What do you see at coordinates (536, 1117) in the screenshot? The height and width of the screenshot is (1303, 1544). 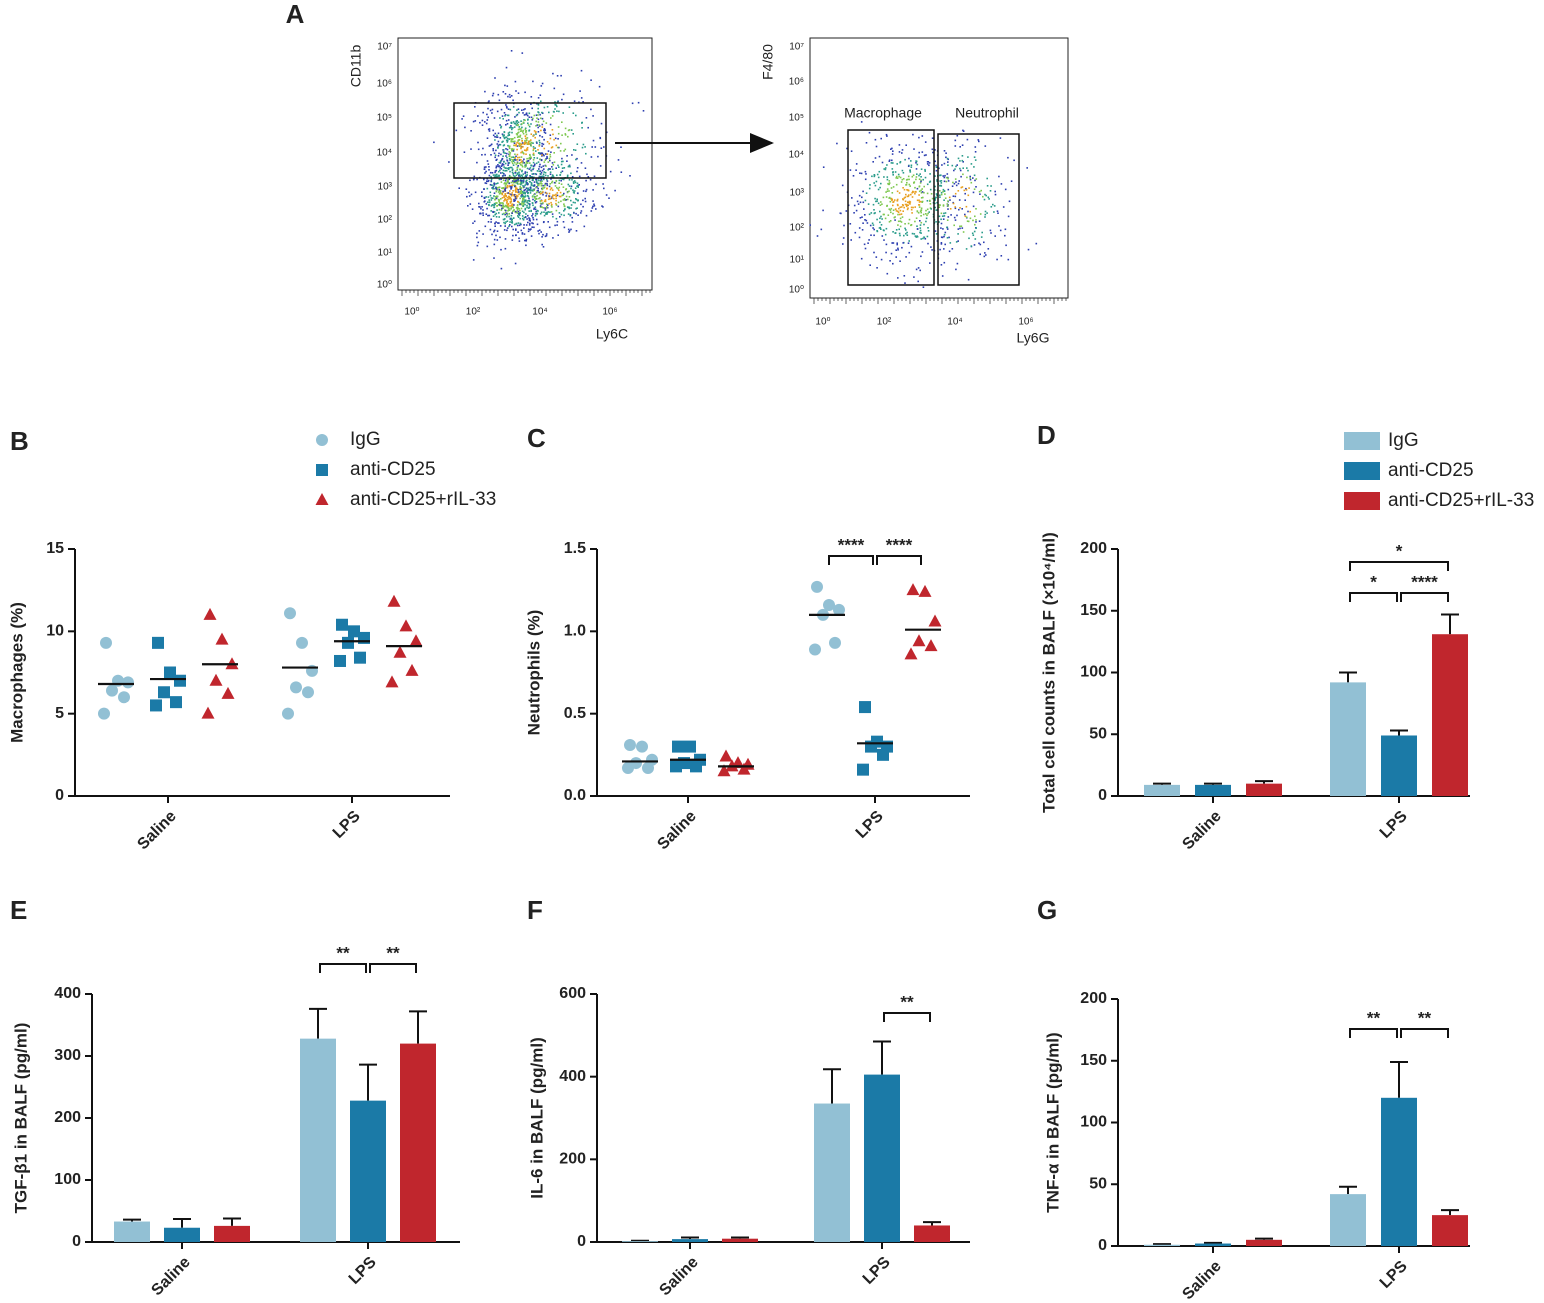 I see `y-axis-label: IL-6 in BALF (pg/ml)` at bounding box center [536, 1117].